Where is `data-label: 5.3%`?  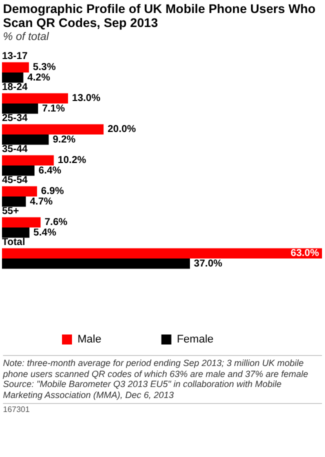 data-label: 5.3% is located at coordinates (44, 68).